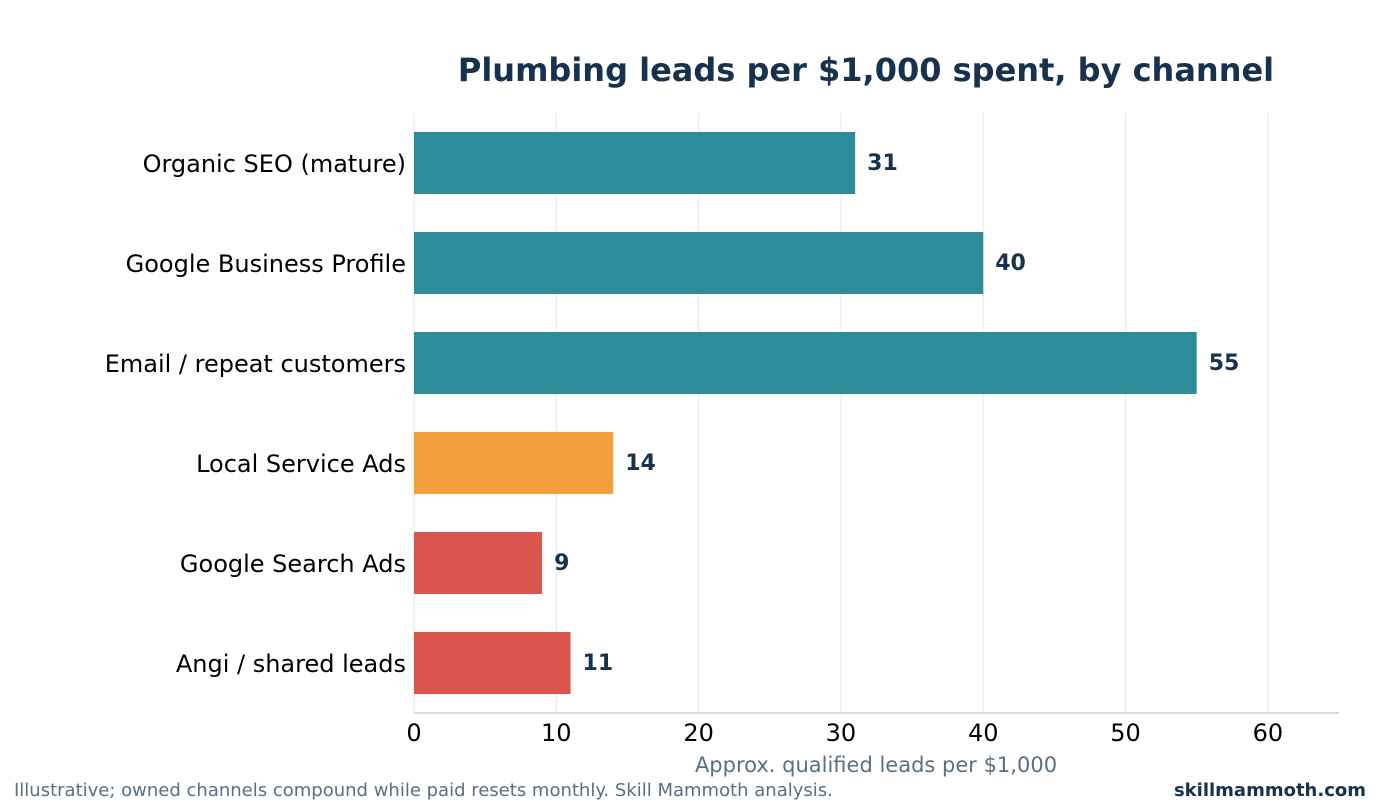 The height and width of the screenshot is (810, 1380). What do you see at coordinates (301, 464) in the screenshot?
I see `category-label: Local Service Ads` at bounding box center [301, 464].